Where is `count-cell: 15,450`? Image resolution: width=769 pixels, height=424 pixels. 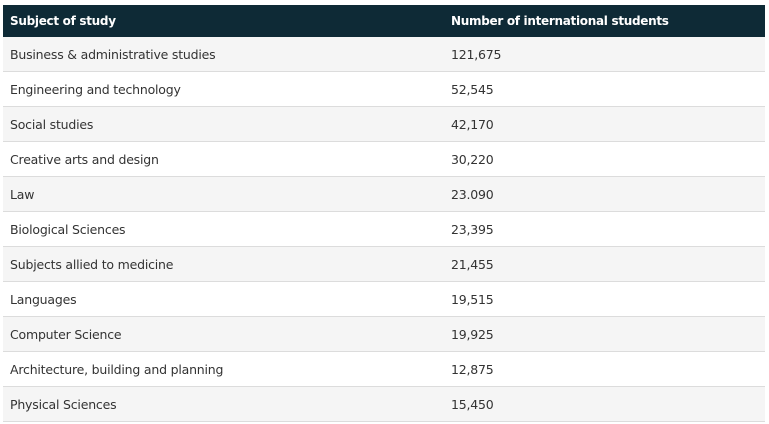
count-cell: 15,450 is located at coordinates (604, 404).